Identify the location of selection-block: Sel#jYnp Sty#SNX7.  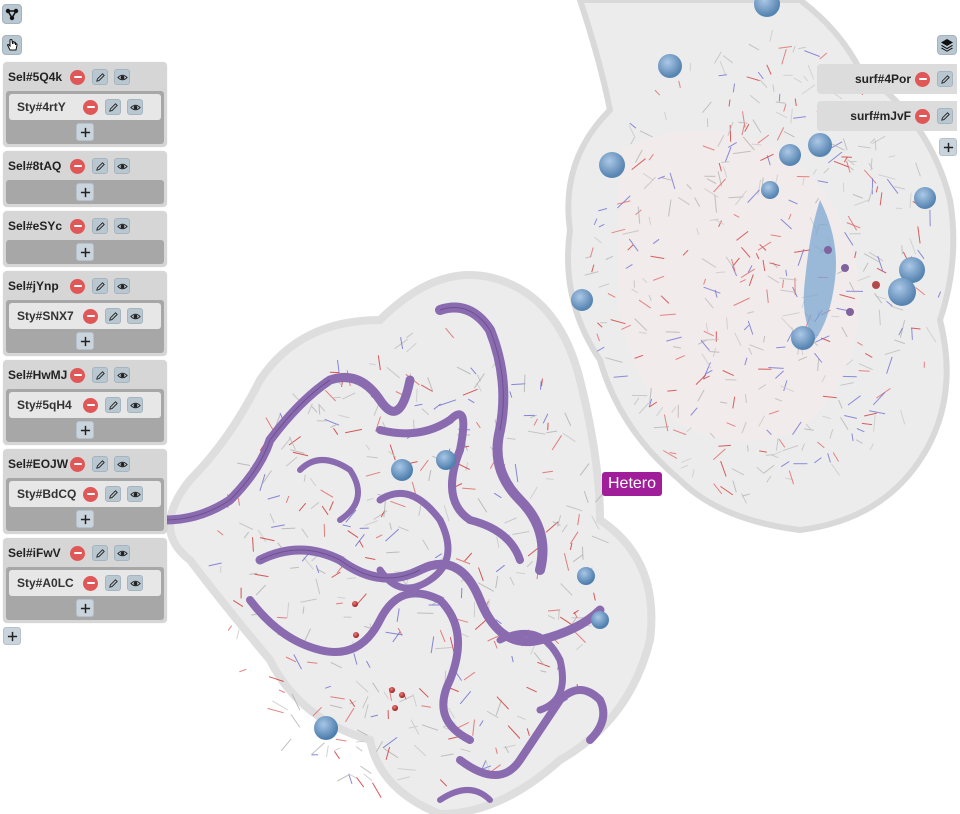
(85, 313).